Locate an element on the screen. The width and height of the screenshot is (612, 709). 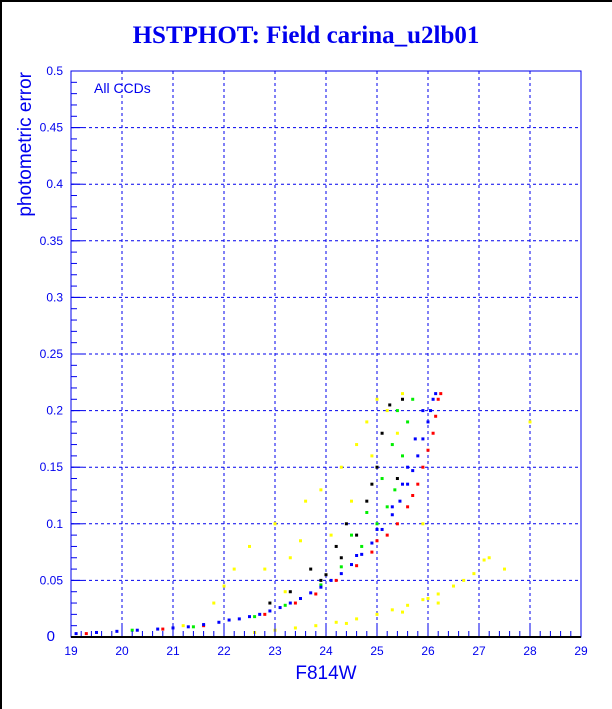
x-tick-label: 21 is located at coordinates (173, 651).